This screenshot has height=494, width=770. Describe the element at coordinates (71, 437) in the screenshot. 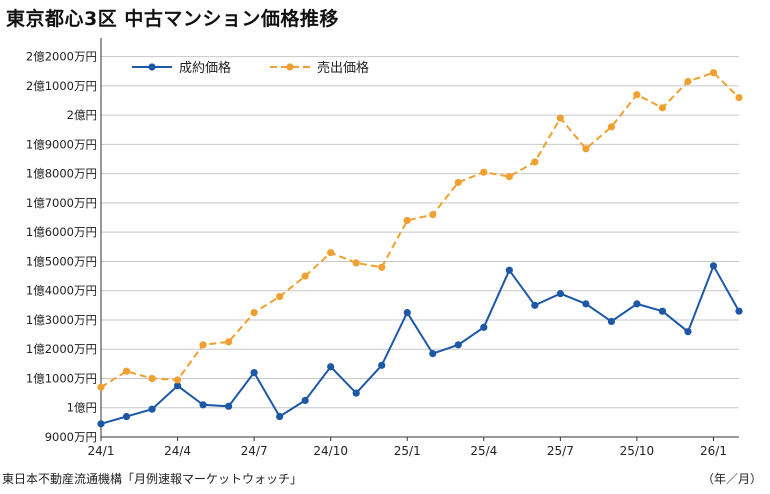

I see `y-tick-label: 9000万円` at that location.